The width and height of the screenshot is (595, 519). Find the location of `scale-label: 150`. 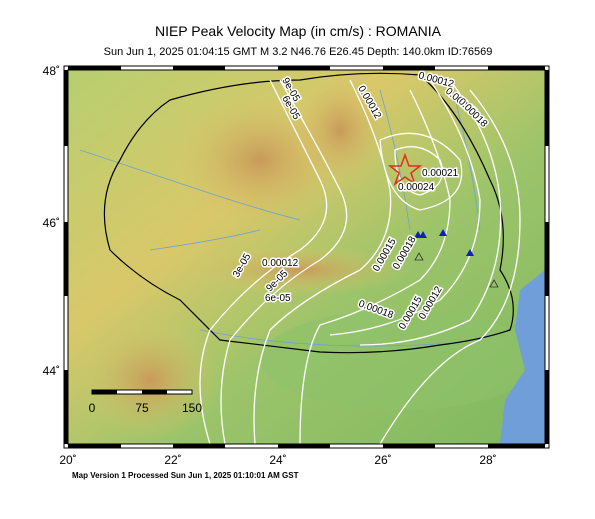

scale-label: 150 is located at coordinates (192, 408).